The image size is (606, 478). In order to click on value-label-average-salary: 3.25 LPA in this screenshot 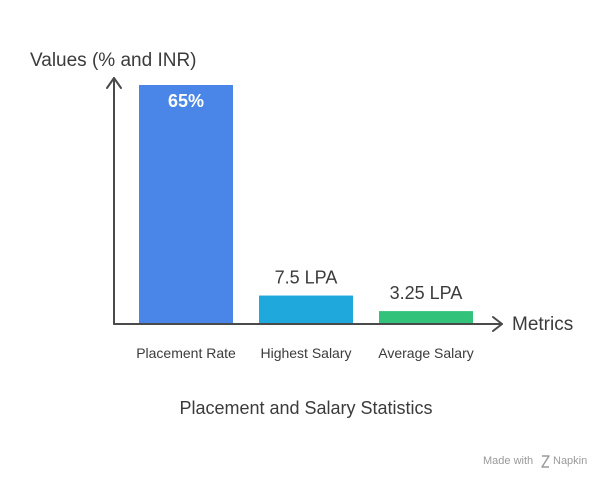, I will do `click(426, 293)`.